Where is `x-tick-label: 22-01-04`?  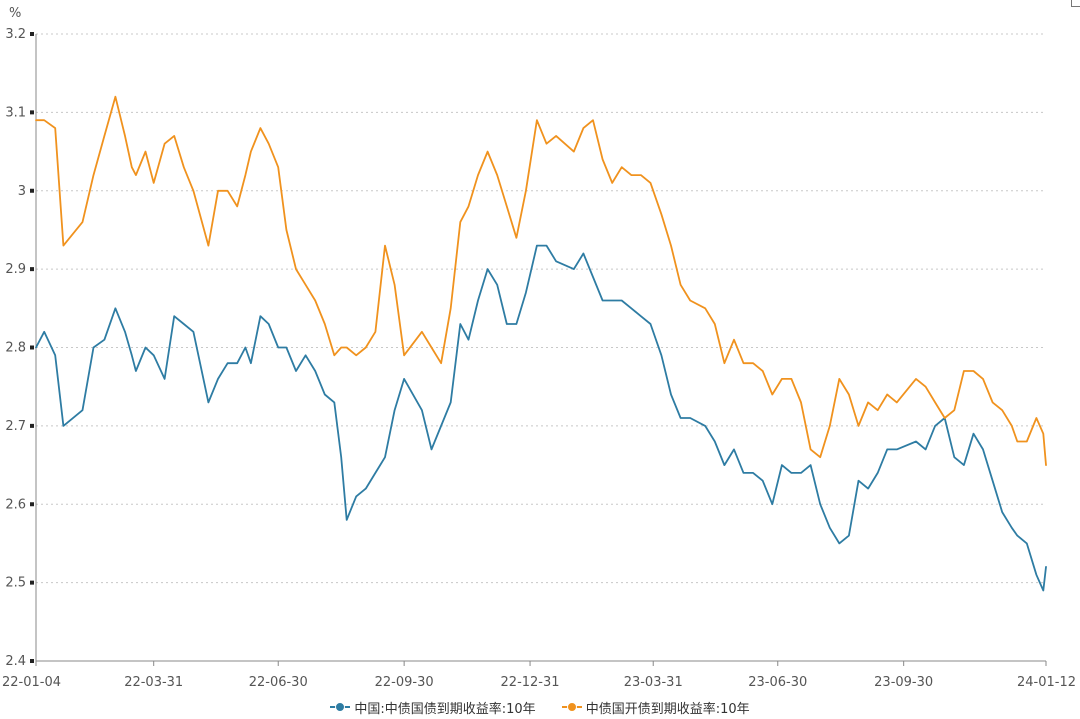 x-tick-label: 22-01-04 is located at coordinates (31, 682).